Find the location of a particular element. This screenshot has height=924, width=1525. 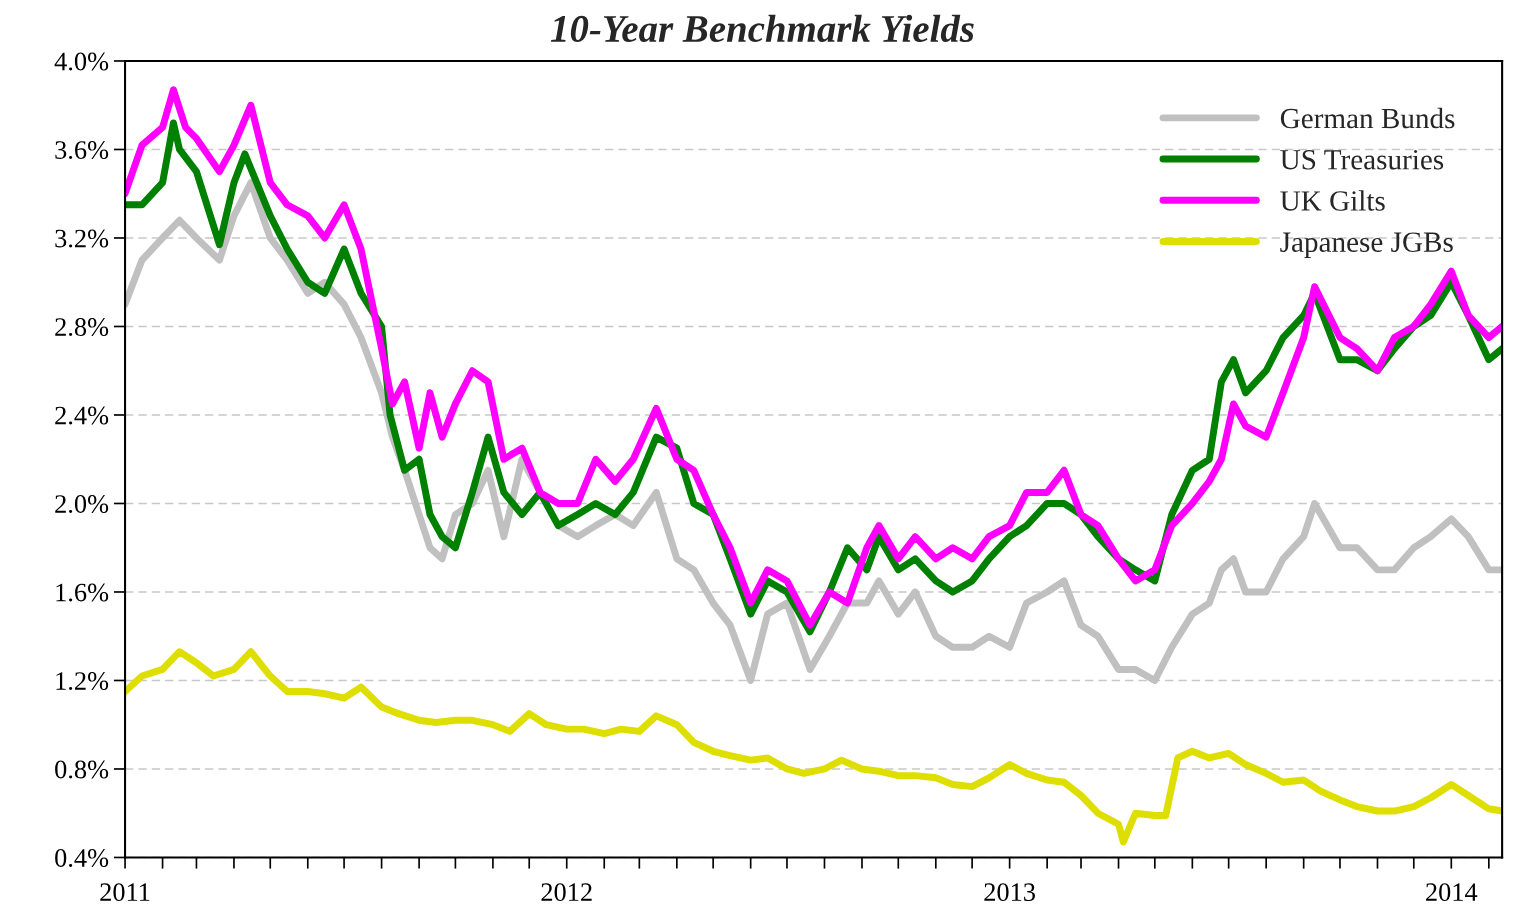

legend-label: UK Gilts is located at coordinates (1332, 200).